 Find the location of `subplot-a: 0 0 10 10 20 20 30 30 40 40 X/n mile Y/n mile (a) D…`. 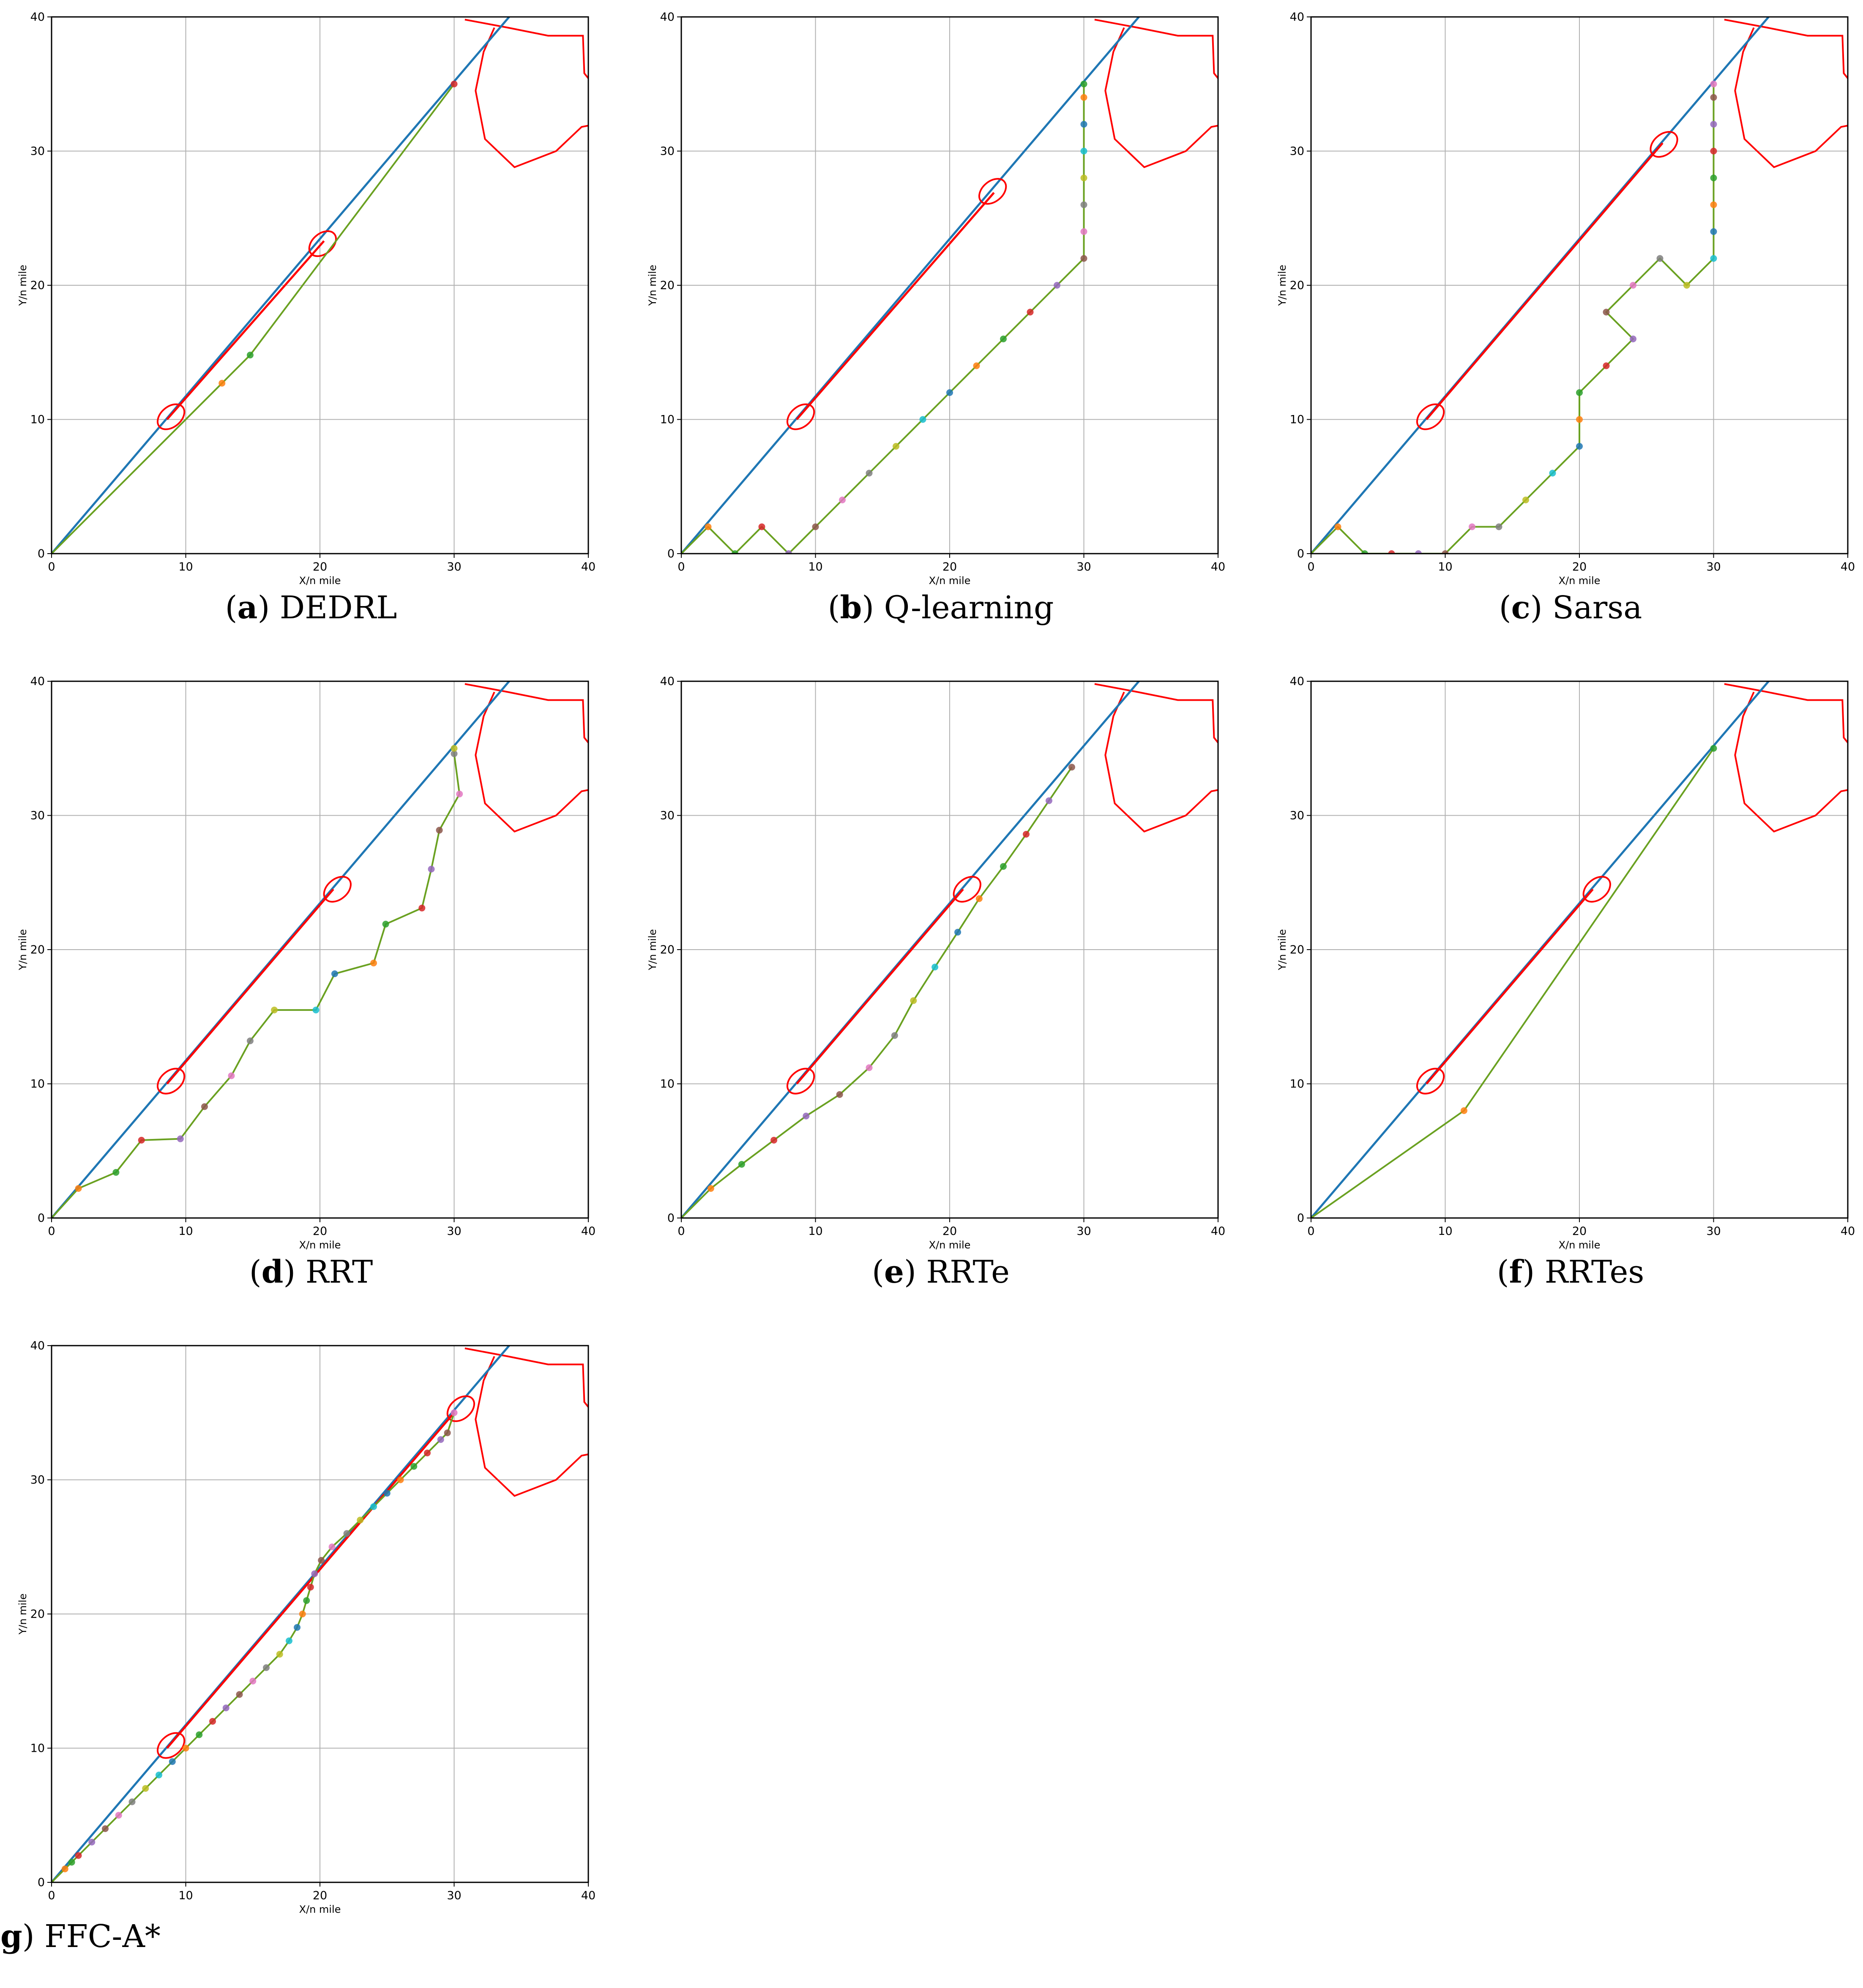

subplot-a: 0 0 10 10 20 20 30 30 40 40 X/n mile Y/n mile (a) D… is located at coordinates (311, 329).